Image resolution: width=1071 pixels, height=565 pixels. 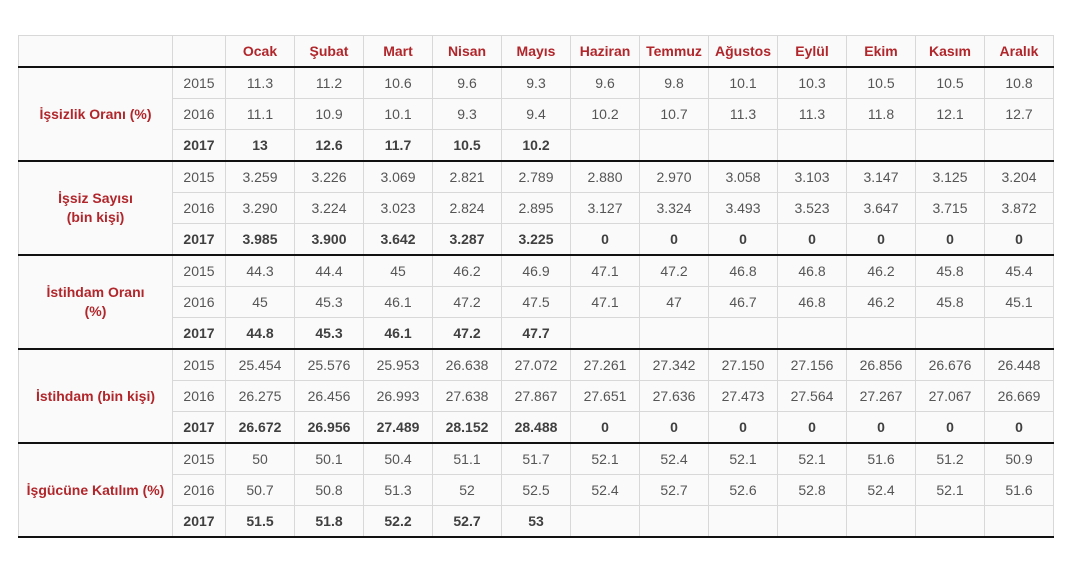 I want to click on value-cell: 50.4, so click(x=398, y=458).